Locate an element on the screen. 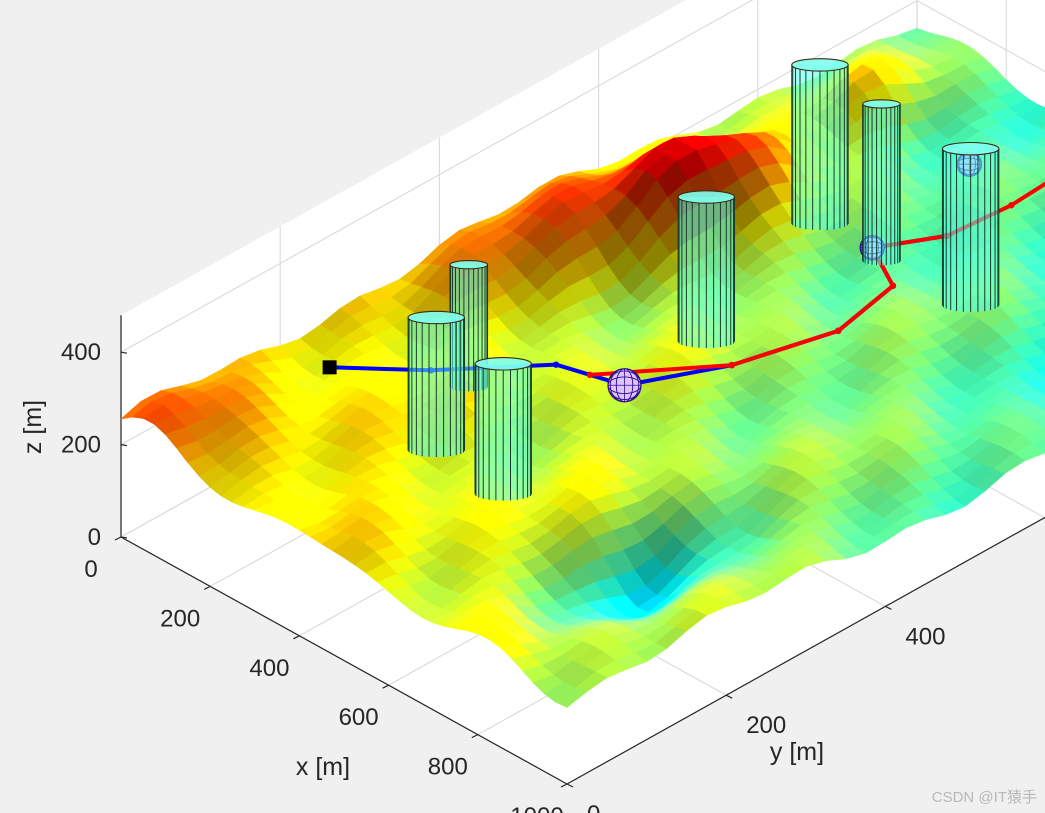 The image size is (1045, 813). z-tick-label: 200 is located at coordinates (81, 445).